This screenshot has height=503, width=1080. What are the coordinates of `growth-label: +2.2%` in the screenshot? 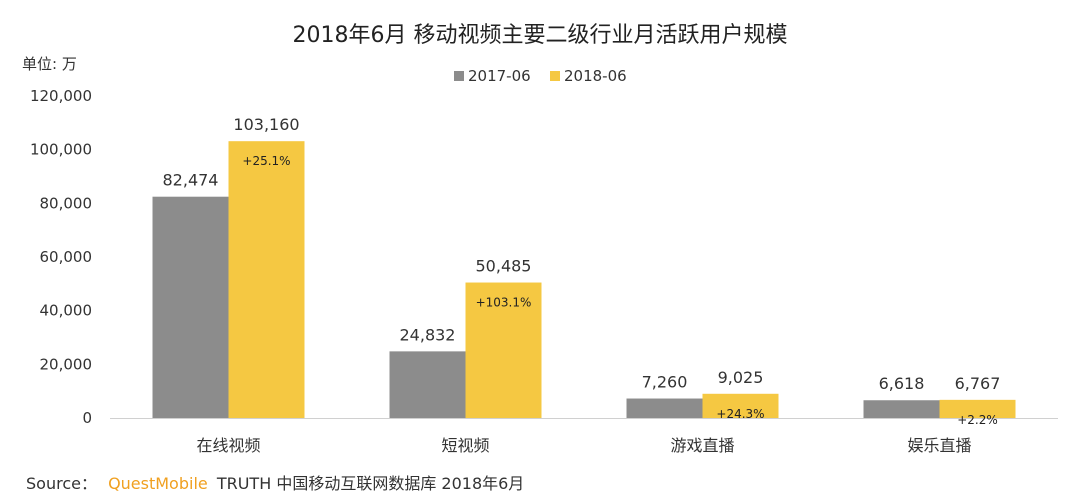 It's located at (977, 420).